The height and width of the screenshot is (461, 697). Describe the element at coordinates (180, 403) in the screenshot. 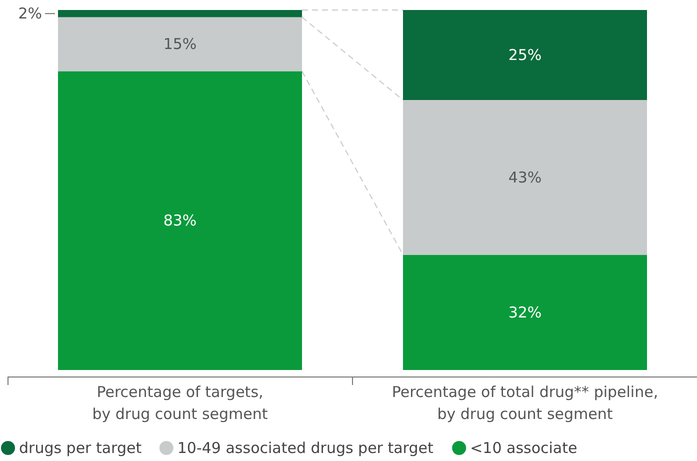

I see `x-tick-label: Percentage of targets, by drug count segment` at that location.